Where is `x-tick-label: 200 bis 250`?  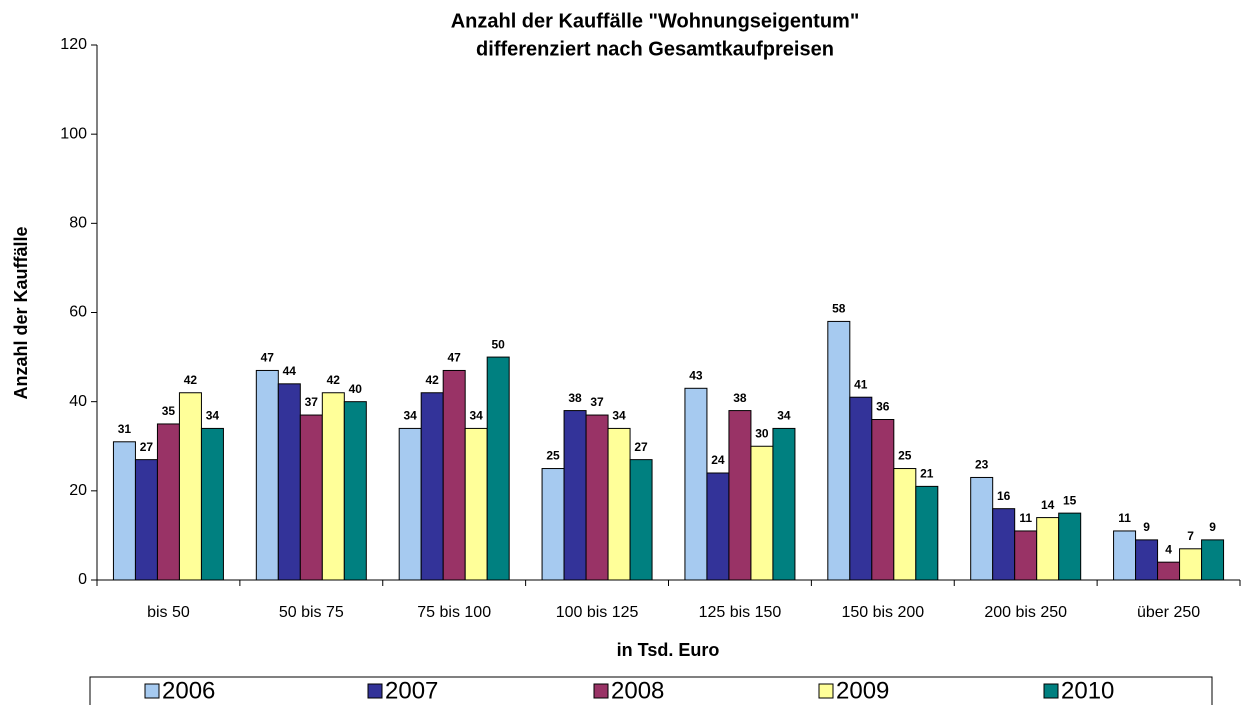
x-tick-label: 200 bis 250 is located at coordinates (1025, 612).